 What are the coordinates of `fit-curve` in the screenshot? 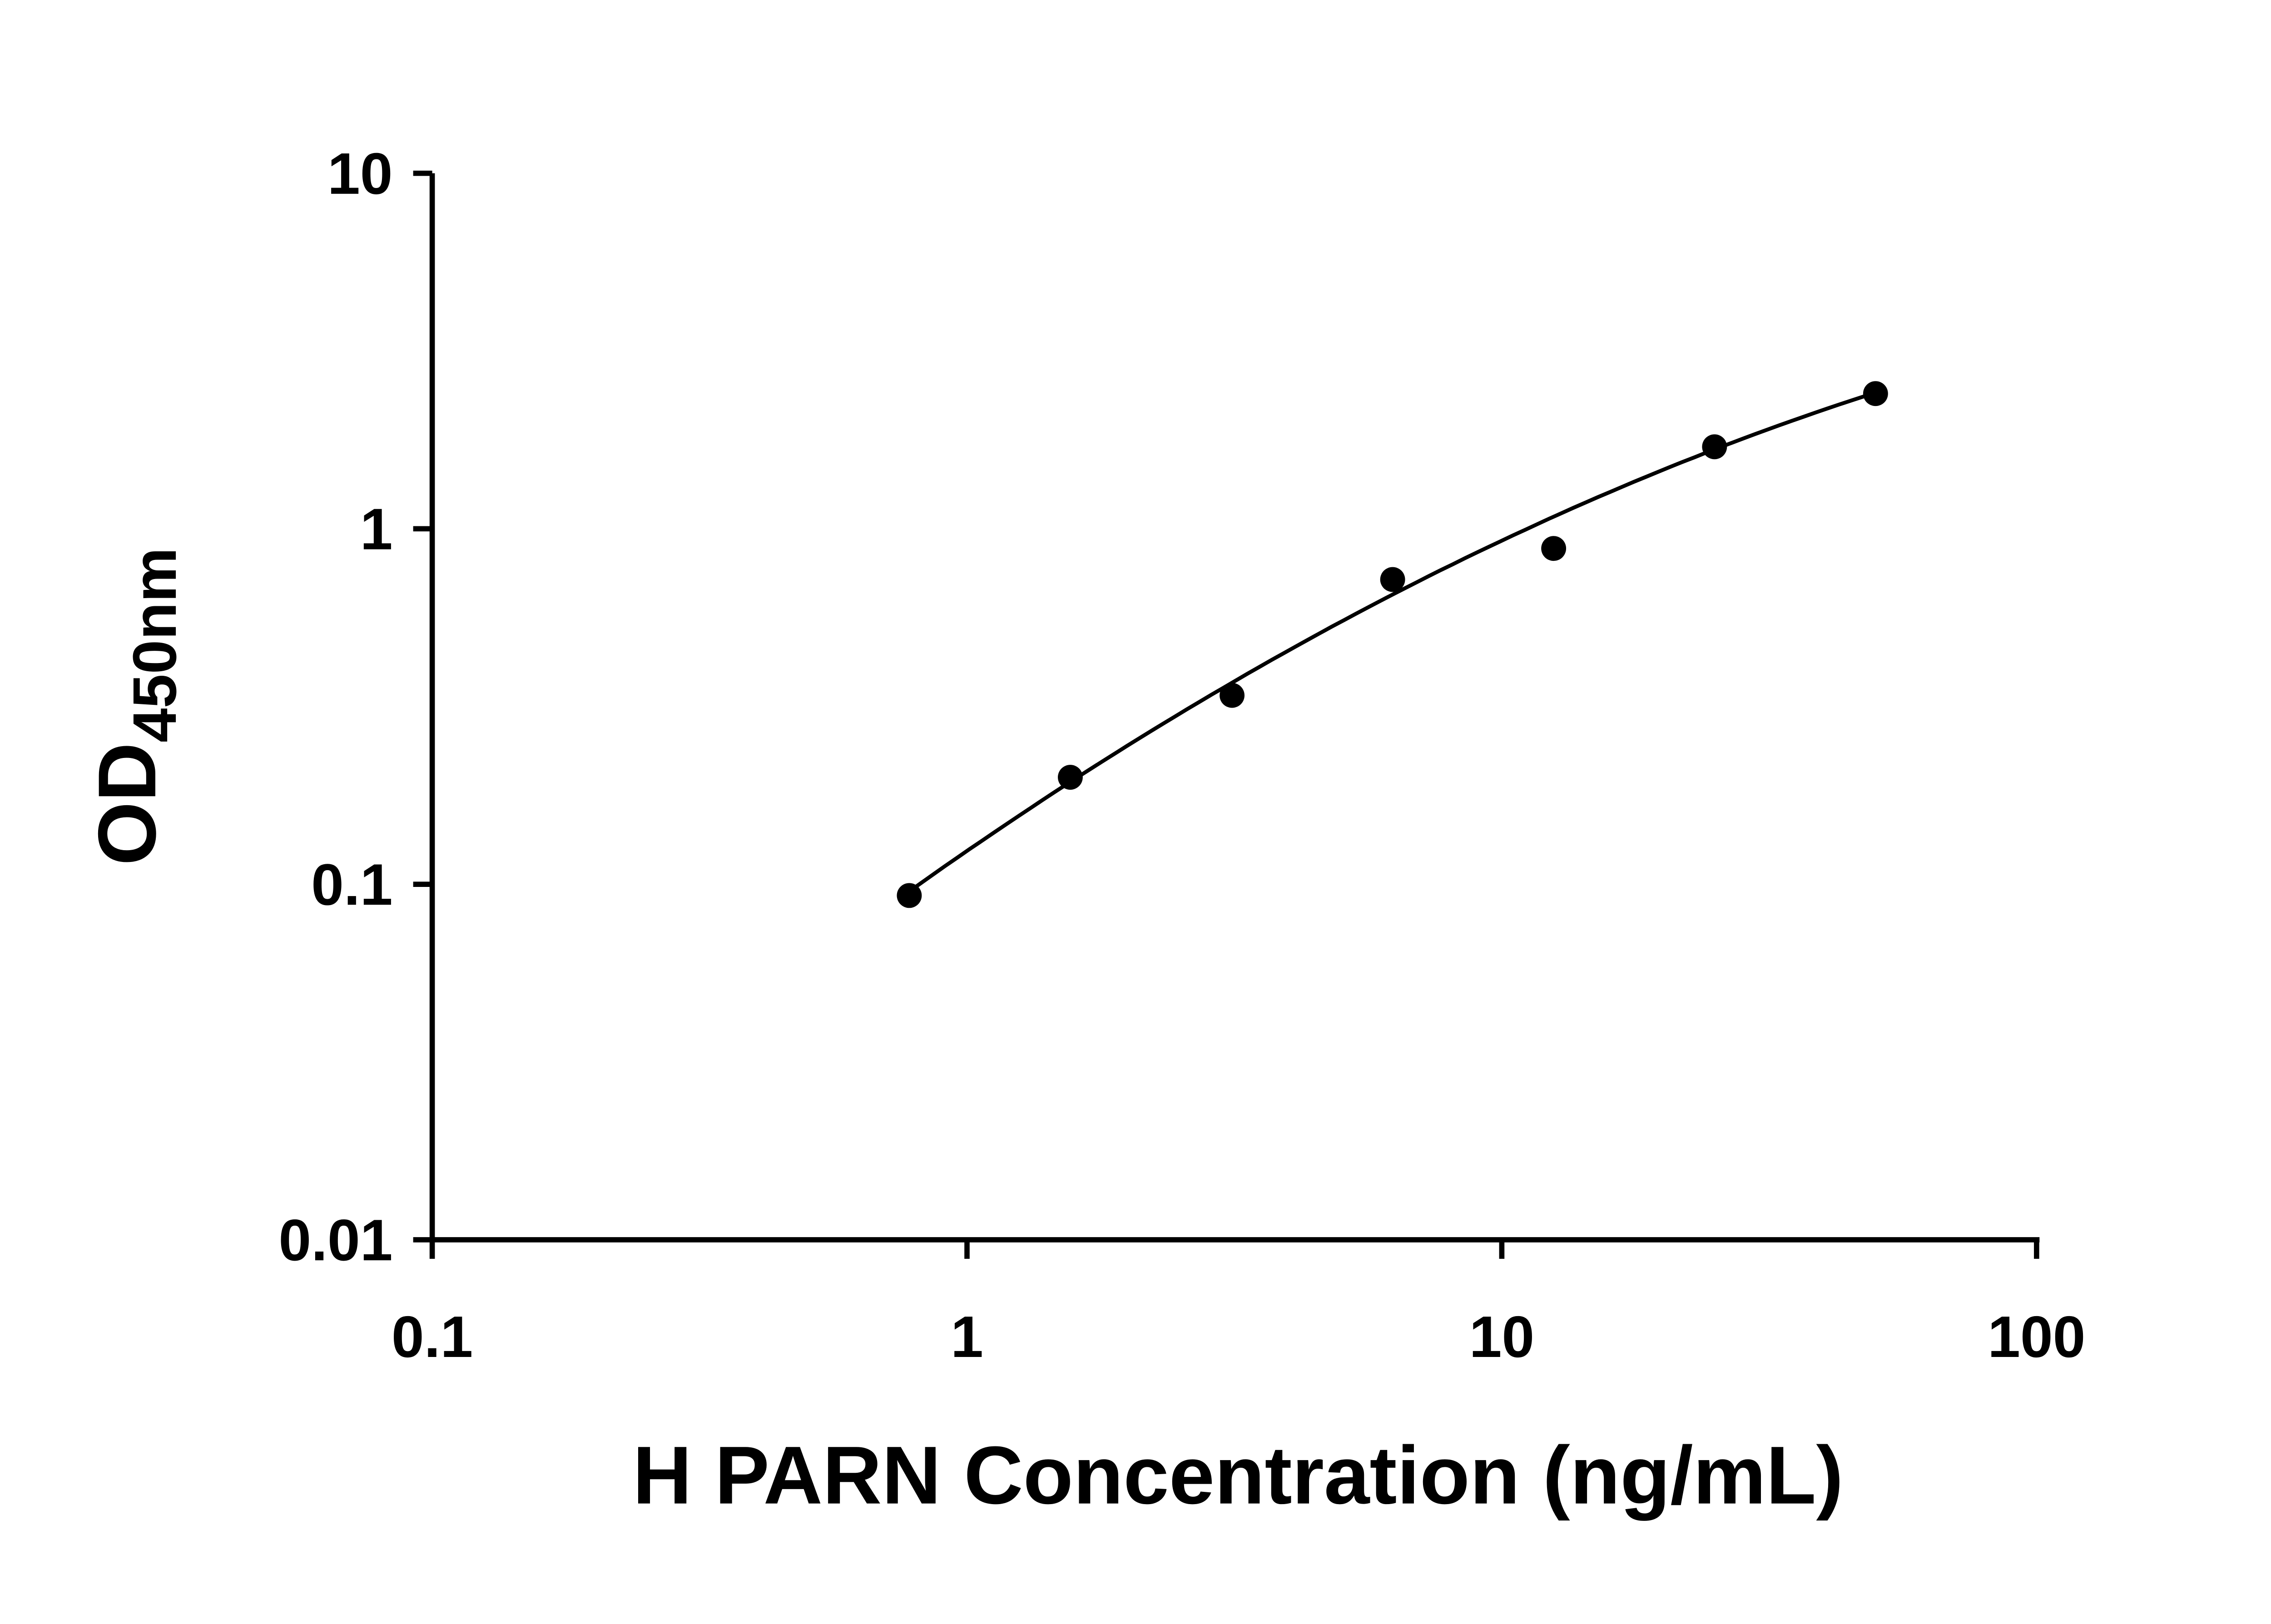 It's located at (1392, 642).